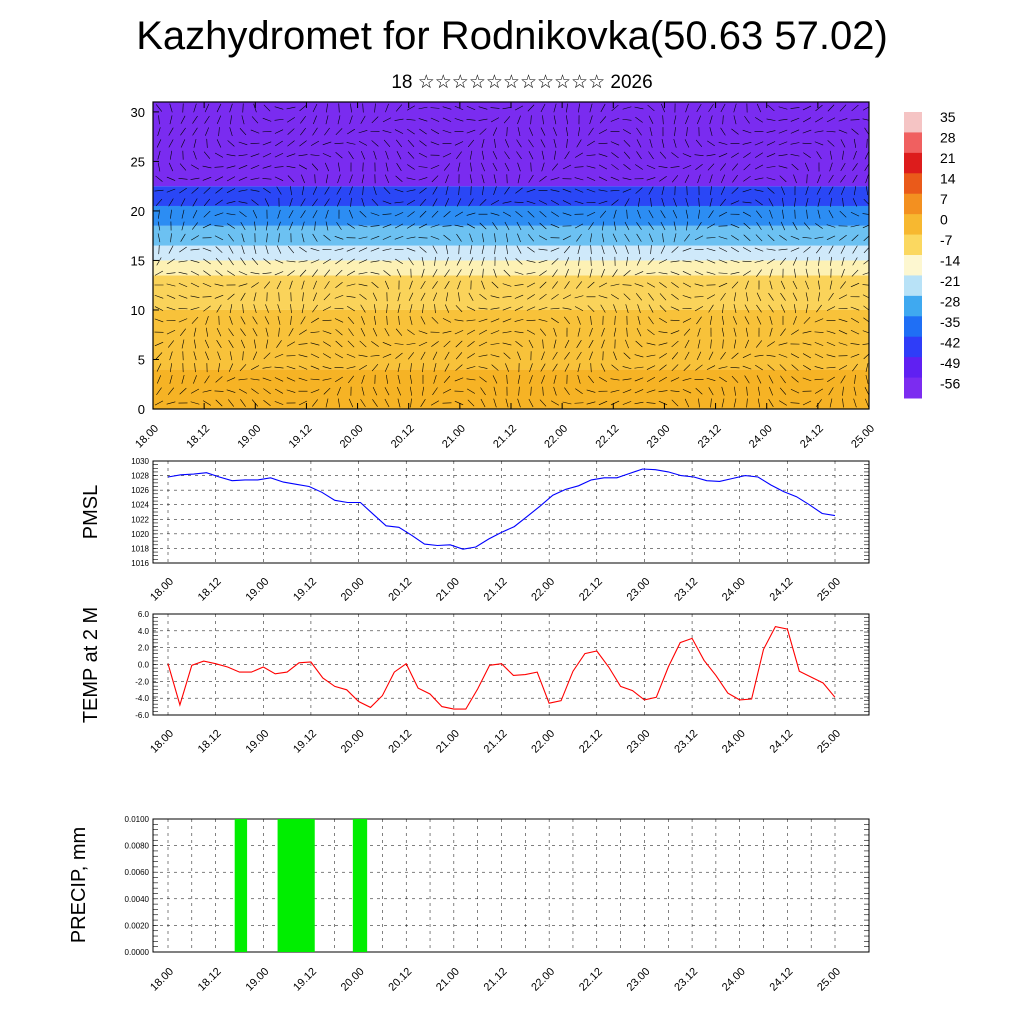  I want to click on pmsl-x-tick-label: 19.00, so click(257, 590).